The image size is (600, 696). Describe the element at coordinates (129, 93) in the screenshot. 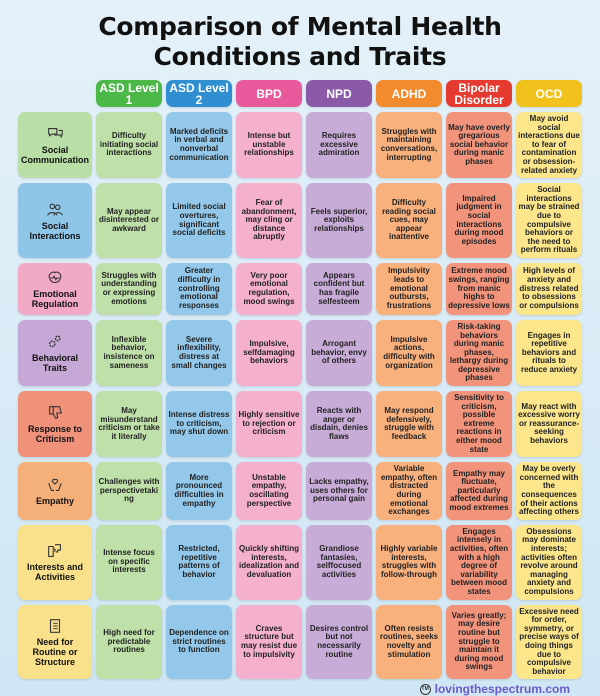

I see `column-header: ASD Level 1` at that location.